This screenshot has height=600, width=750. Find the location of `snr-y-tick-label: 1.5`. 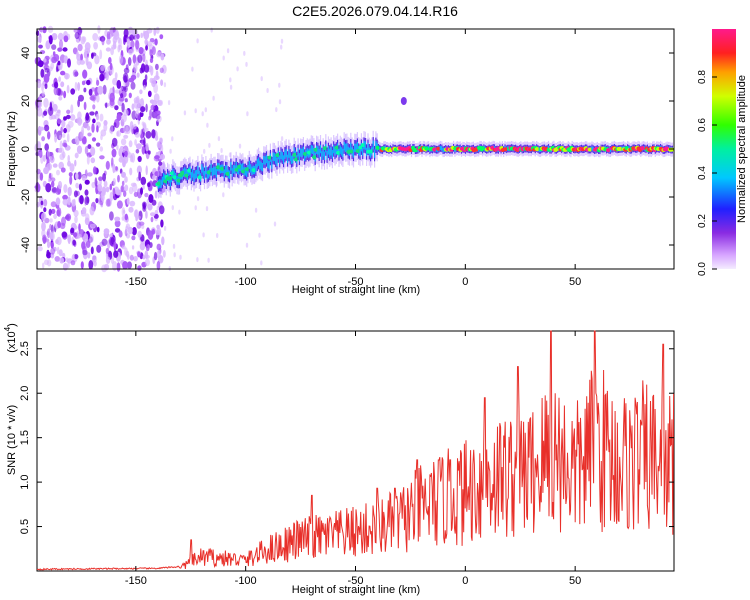

snr-y-tick-label: 1.5 is located at coordinates (25, 437).